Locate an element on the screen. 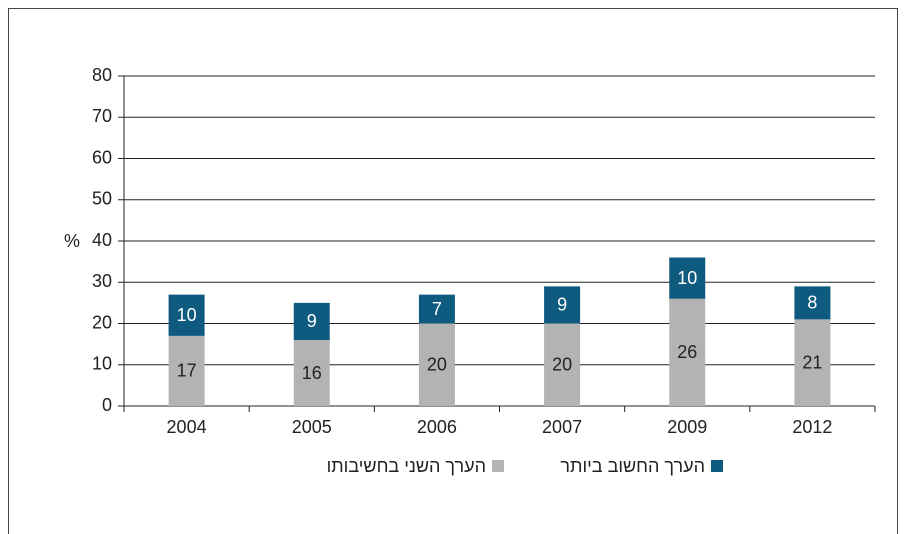  data-label: 7 is located at coordinates (437, 309).